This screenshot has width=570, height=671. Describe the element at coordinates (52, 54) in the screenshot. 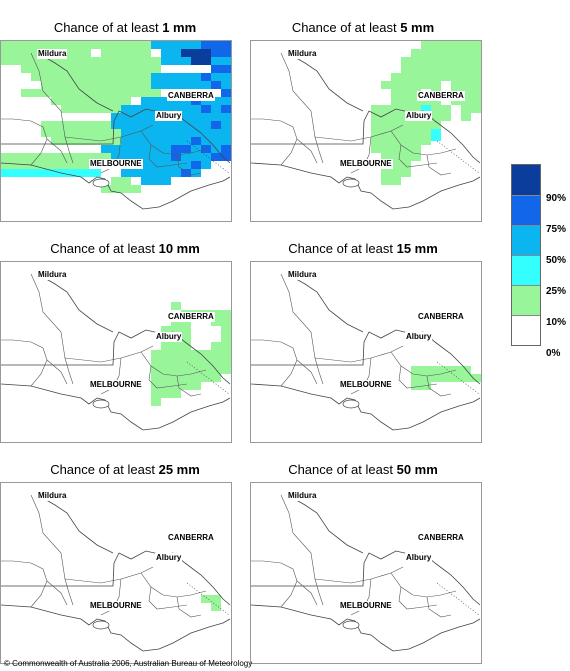

I see `city-label-mildura: Mildura` at that location.